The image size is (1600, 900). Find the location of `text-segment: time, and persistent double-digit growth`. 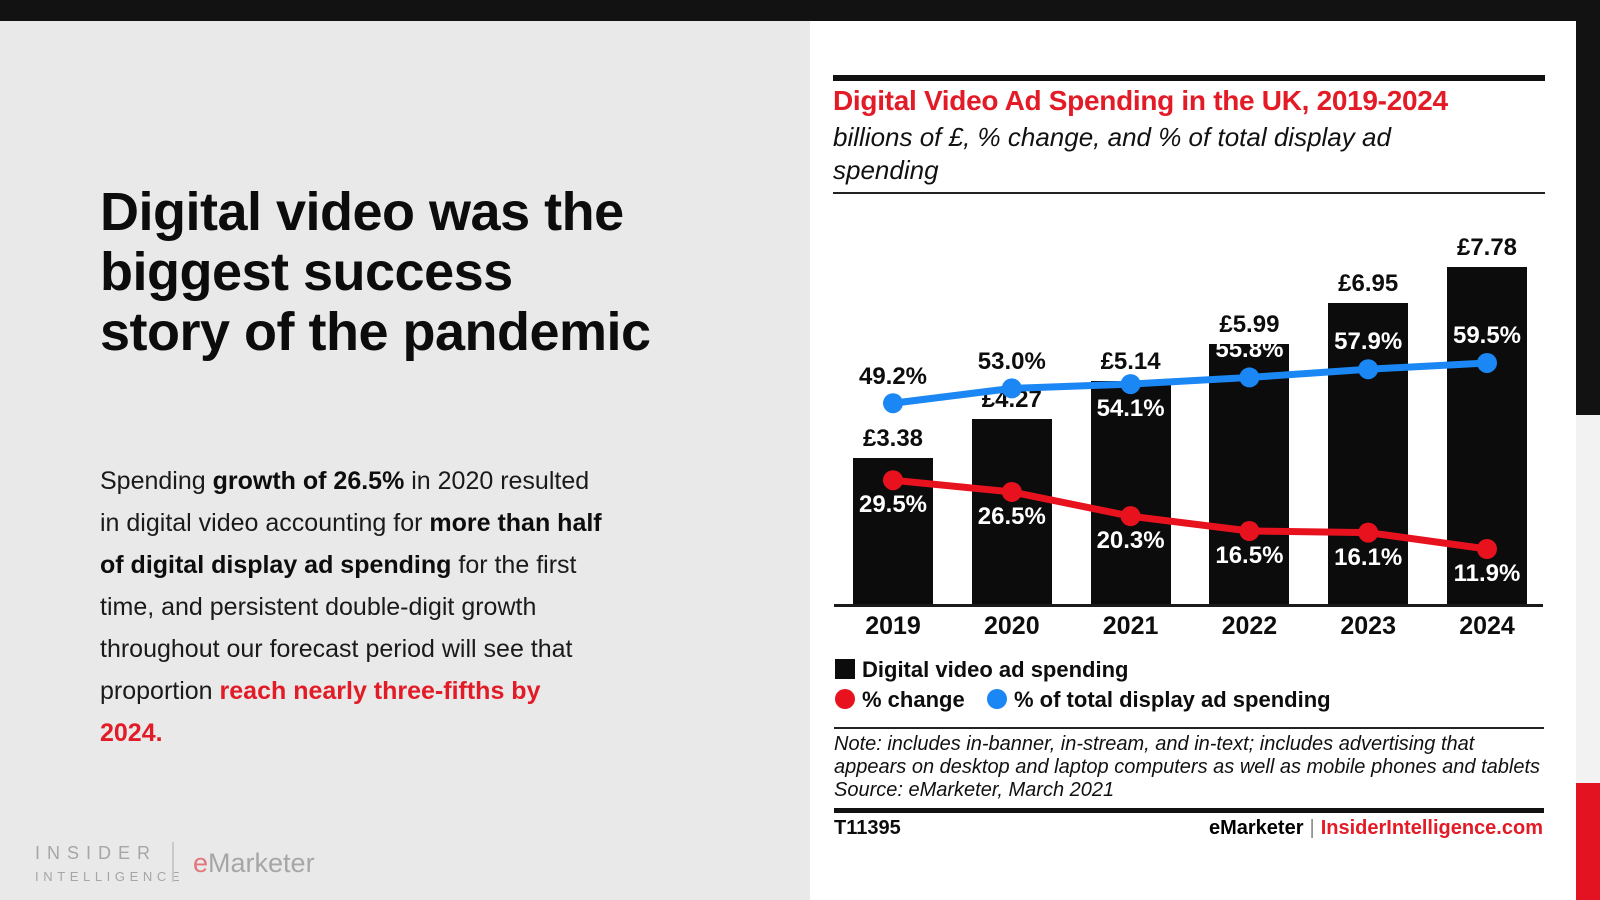

text-segment: time, and persistent double-digit growth is located at coordinates (318, 607).